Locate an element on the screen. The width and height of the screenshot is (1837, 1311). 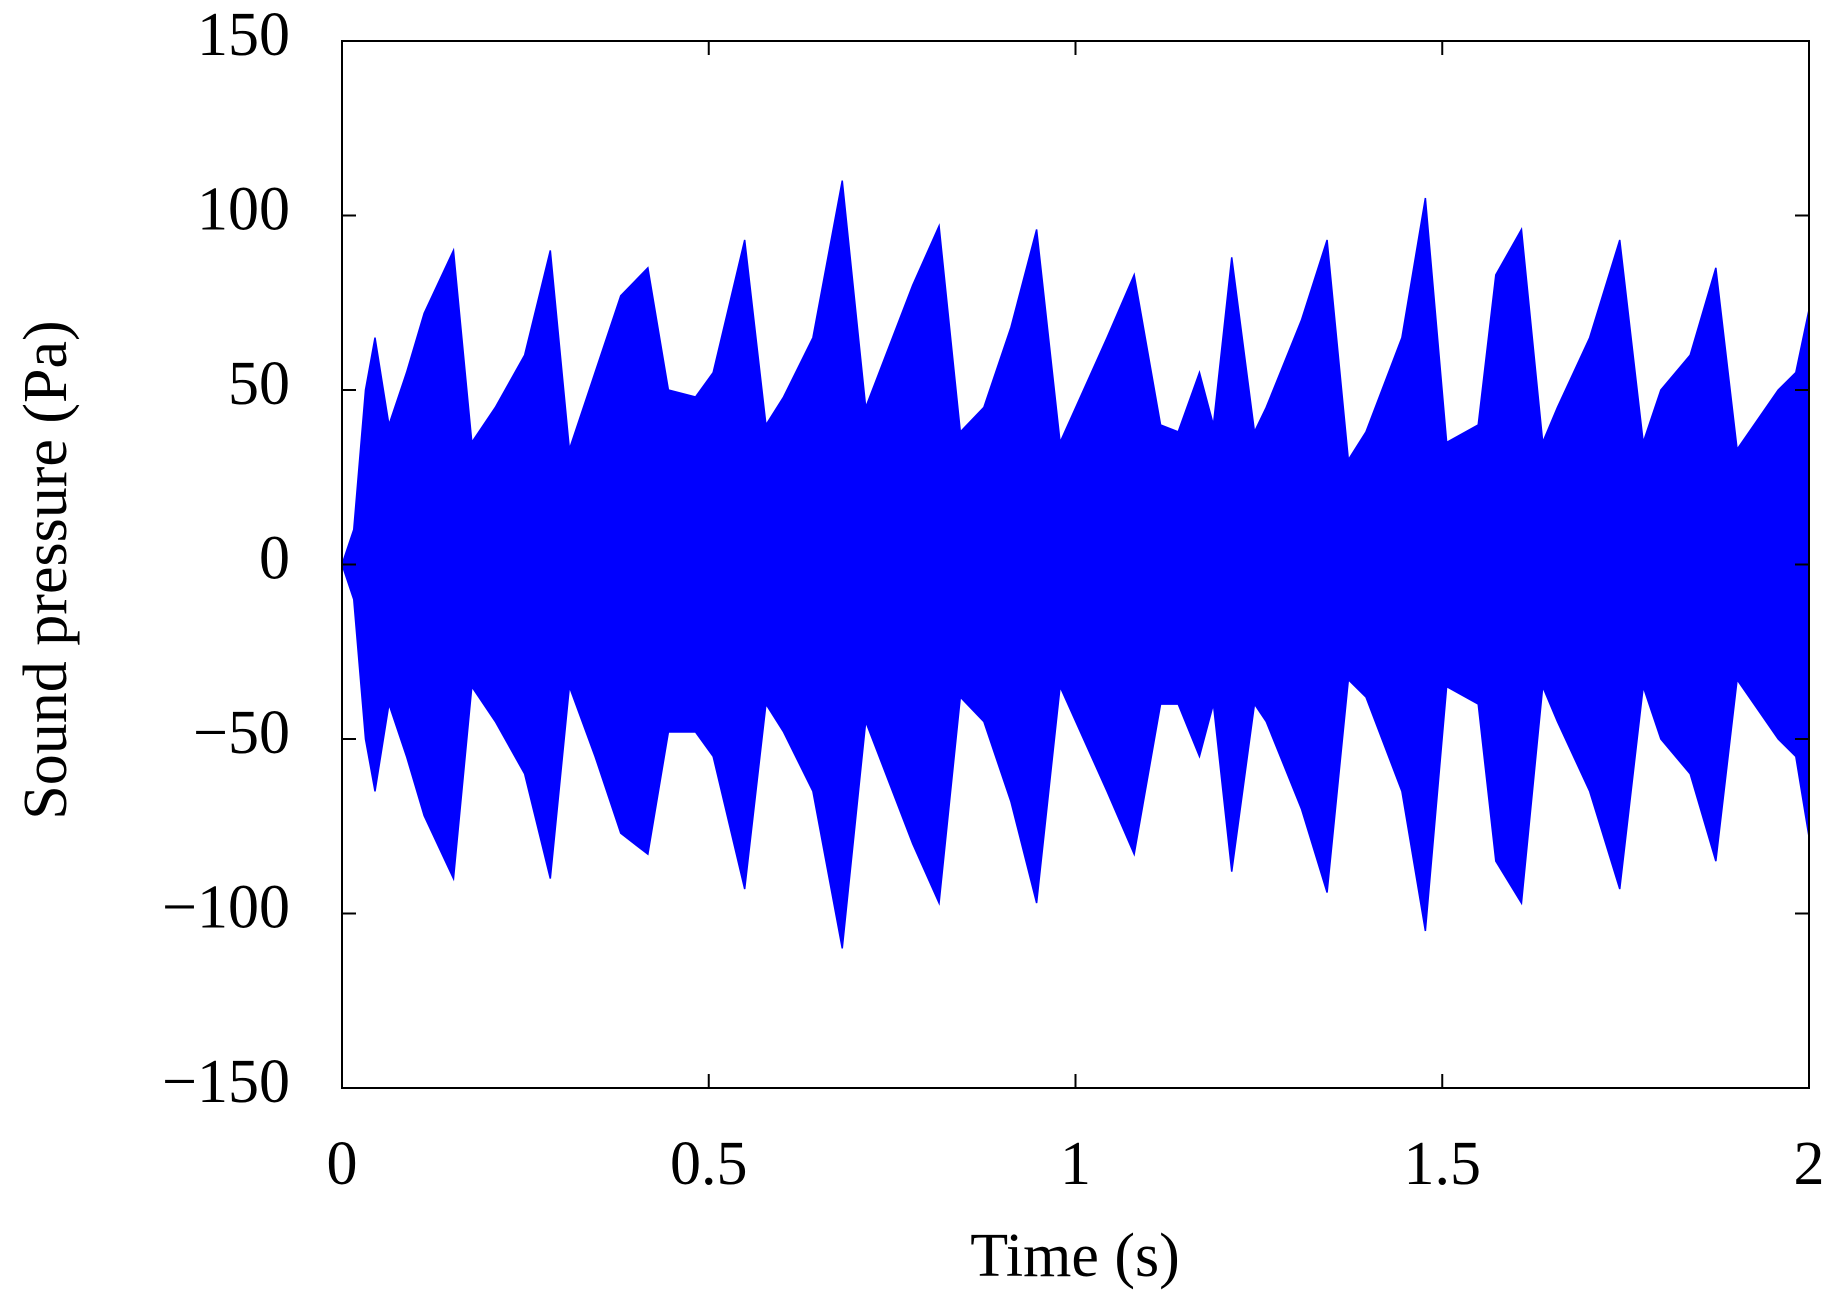
x-axis-label: Time (s) is located at coordinates (1075, 1256).